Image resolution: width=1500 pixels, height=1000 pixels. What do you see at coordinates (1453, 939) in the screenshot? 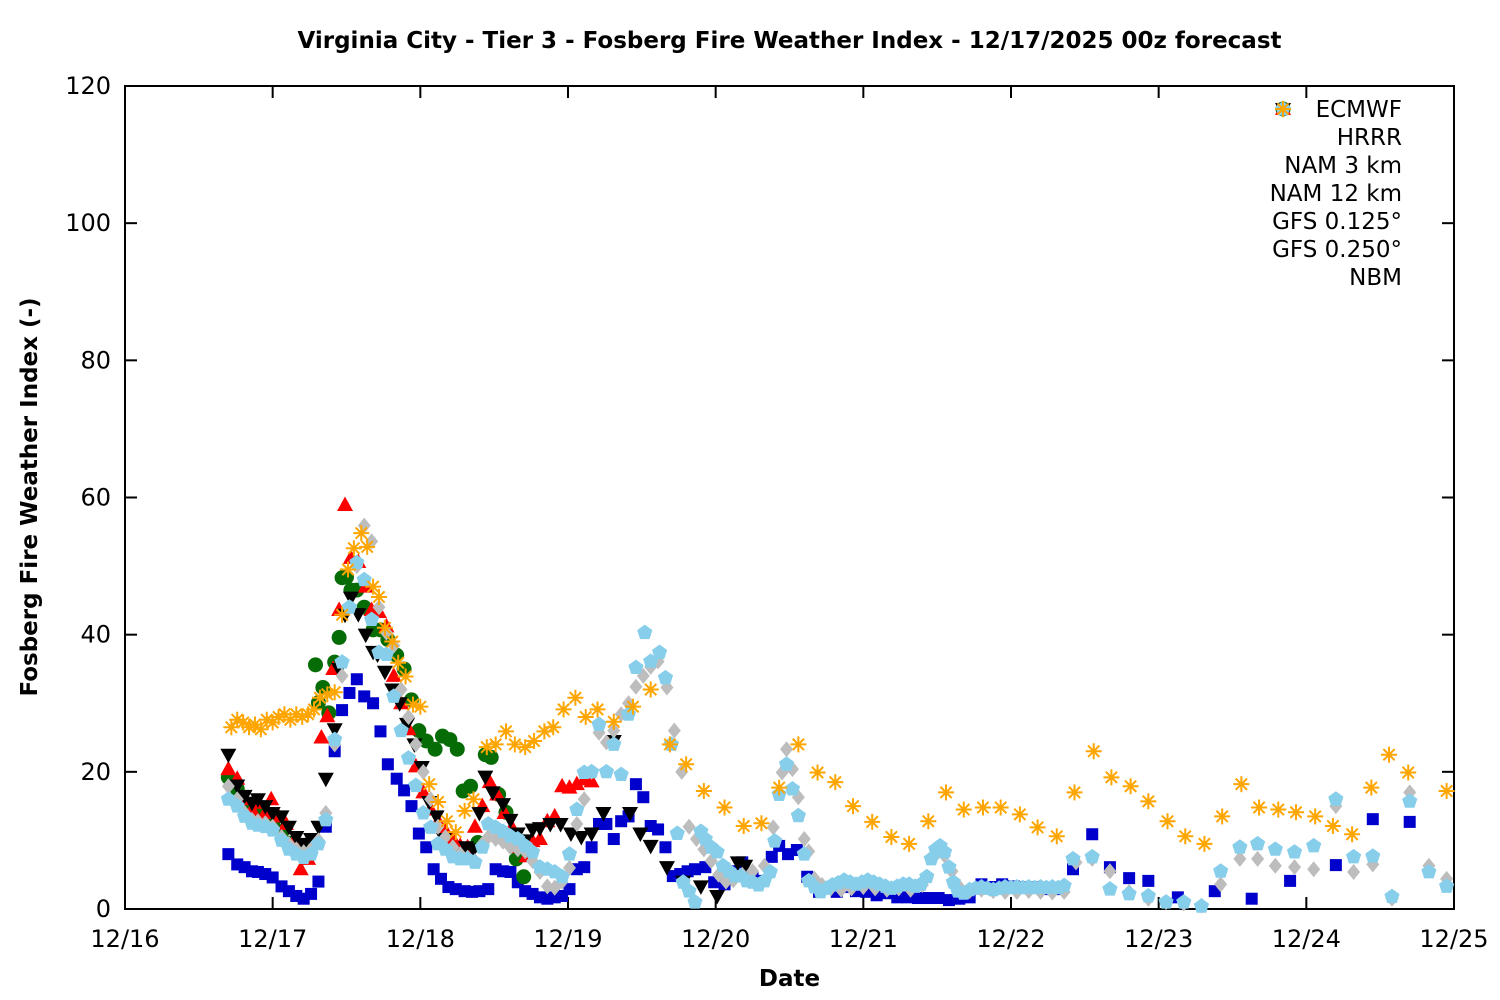
I see `x-tick-label: 12/25` at bounding box center [1453, 939].